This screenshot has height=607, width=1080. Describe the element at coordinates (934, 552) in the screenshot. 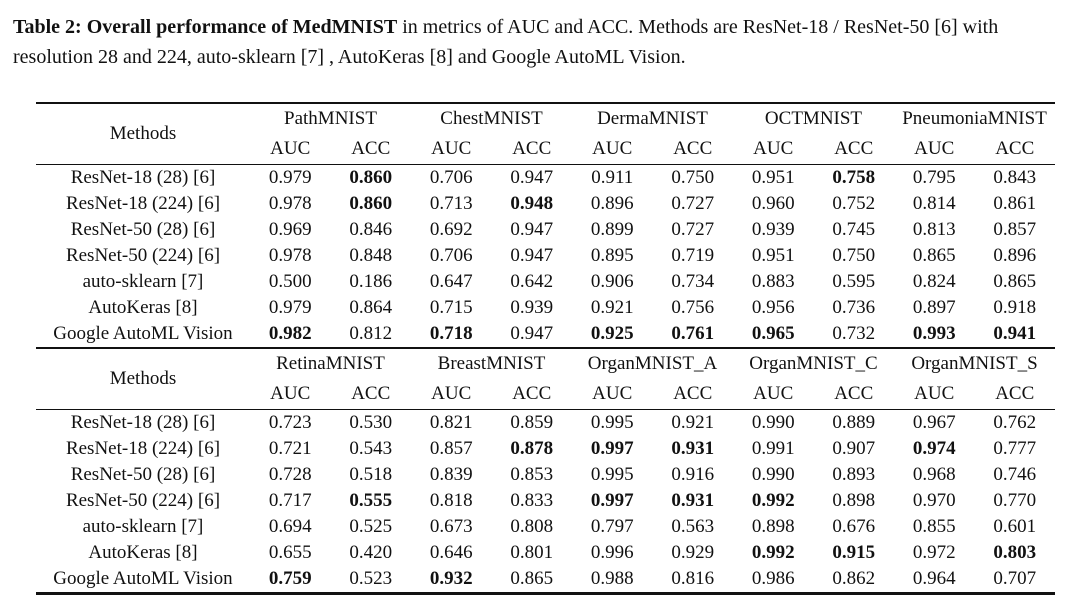

I see `value-cell: 0.972` at that location.